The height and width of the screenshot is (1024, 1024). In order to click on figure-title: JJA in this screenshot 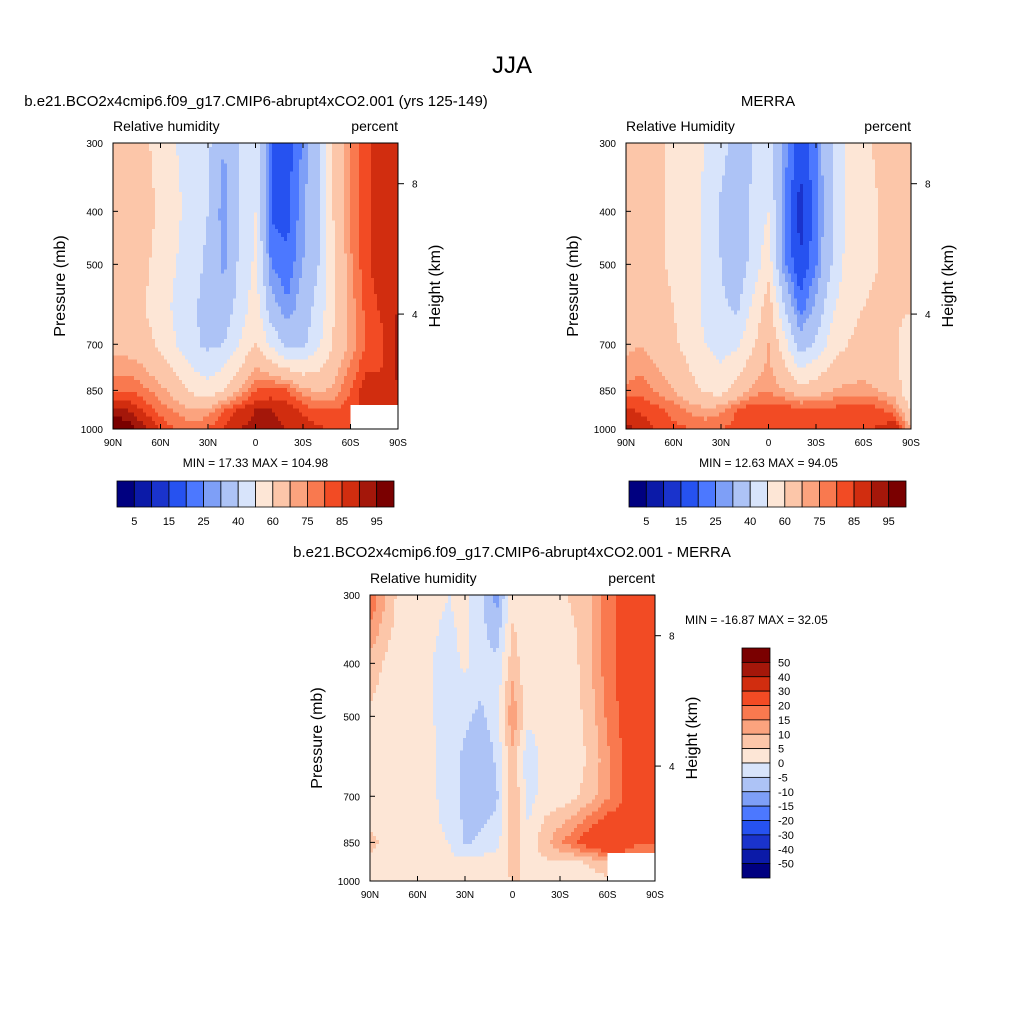, I will do `click(512, 65)`.